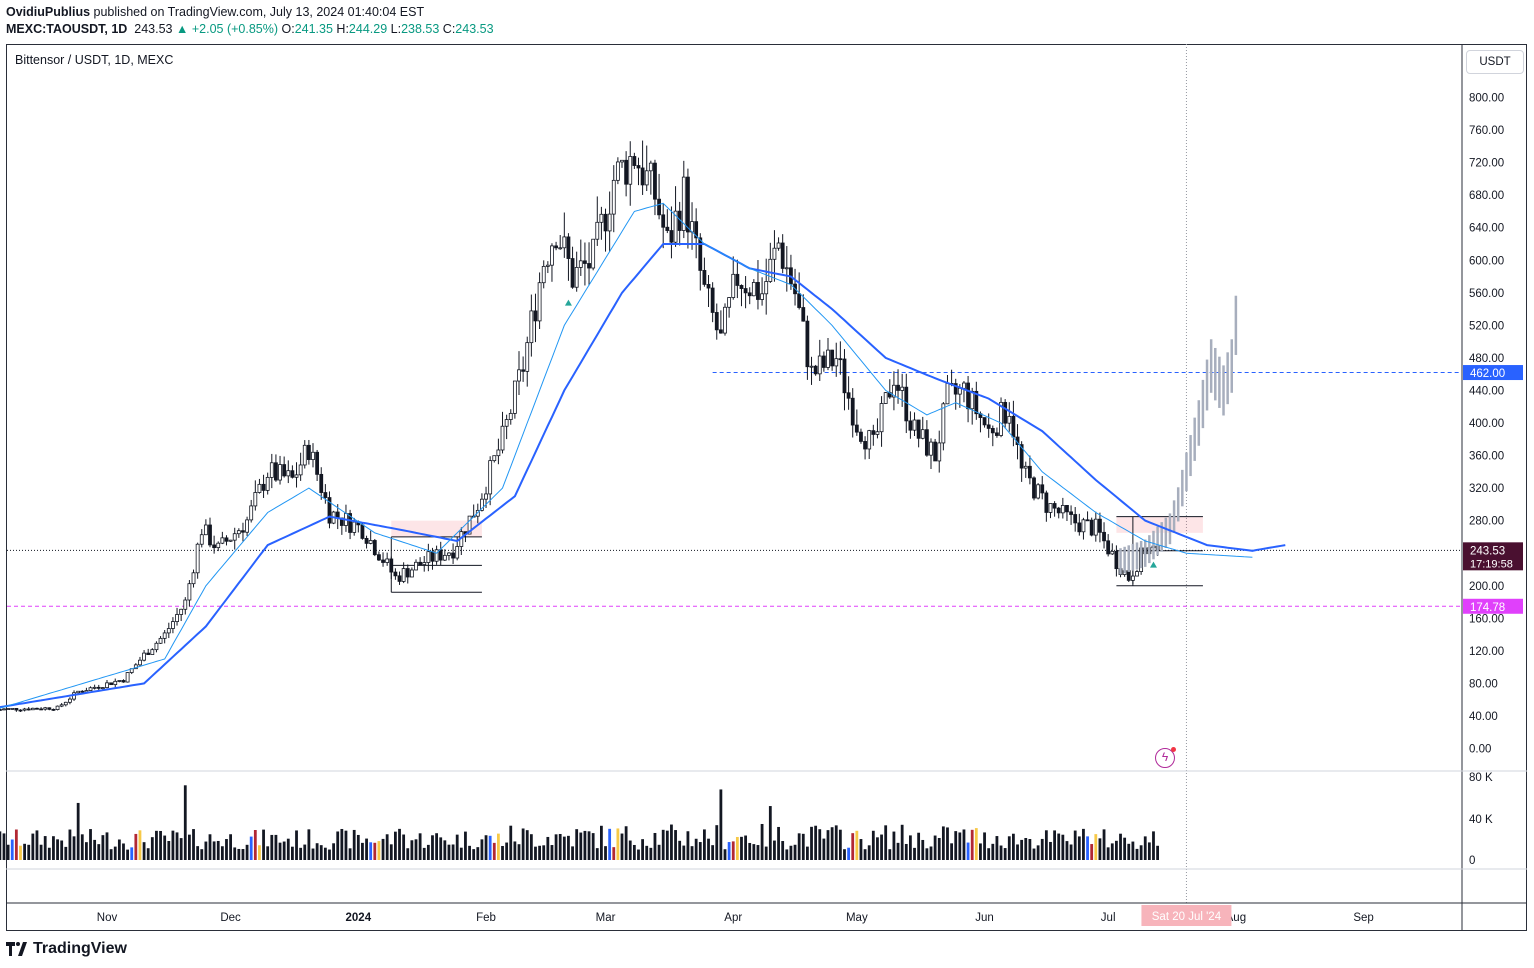  I want to click on tradingview-logo: TradingView, so click(66, 949).